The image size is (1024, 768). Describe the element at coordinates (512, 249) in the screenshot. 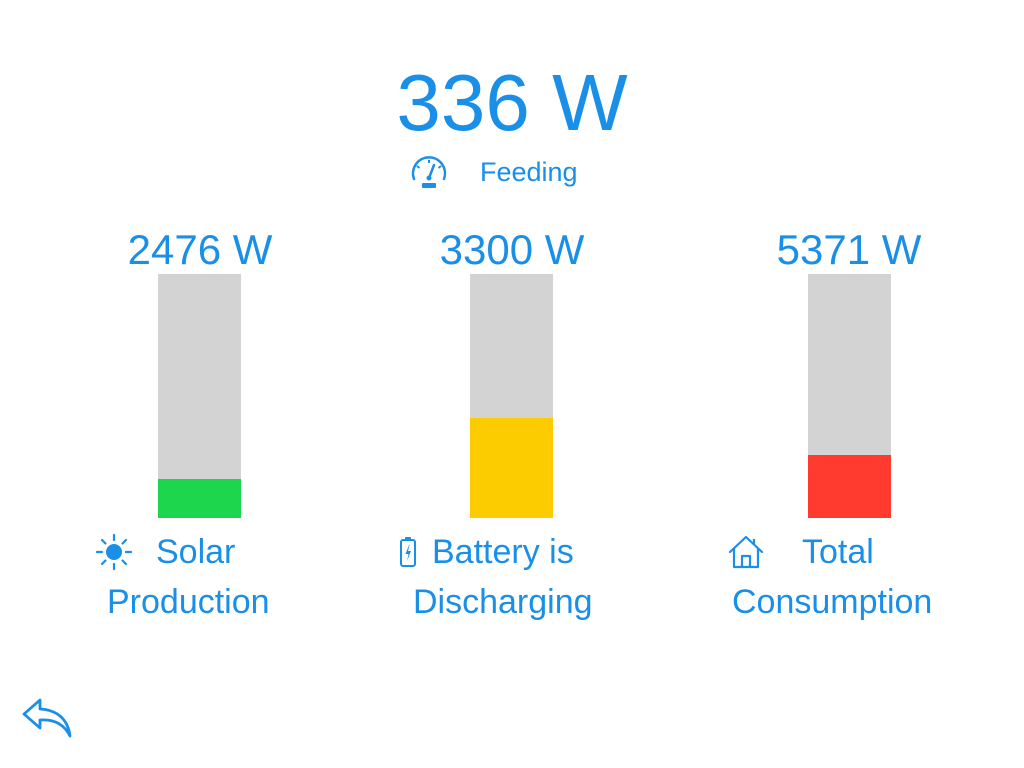

I see `battery-value: 3300 W` at that location.